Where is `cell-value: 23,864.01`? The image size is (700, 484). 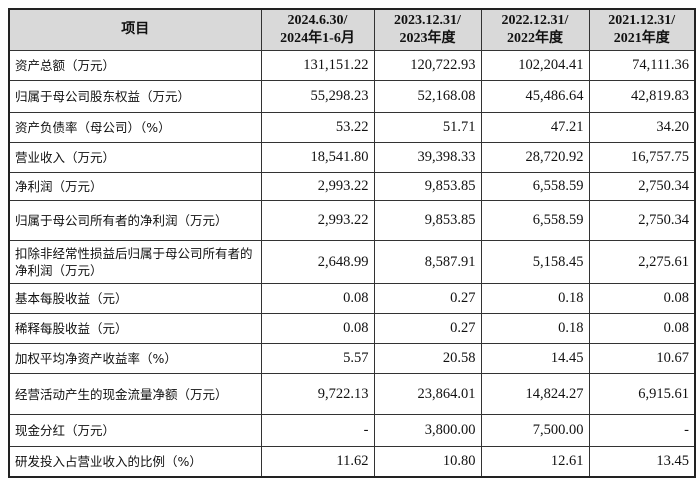
cell-value: 23,864.01 is located at coordinates (427, 394).